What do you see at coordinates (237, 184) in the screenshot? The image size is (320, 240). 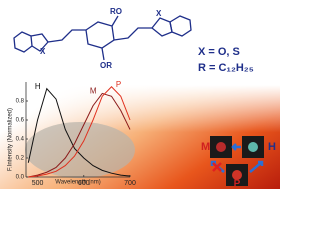 I see `node-label: P` at bounding box center [237, 184].